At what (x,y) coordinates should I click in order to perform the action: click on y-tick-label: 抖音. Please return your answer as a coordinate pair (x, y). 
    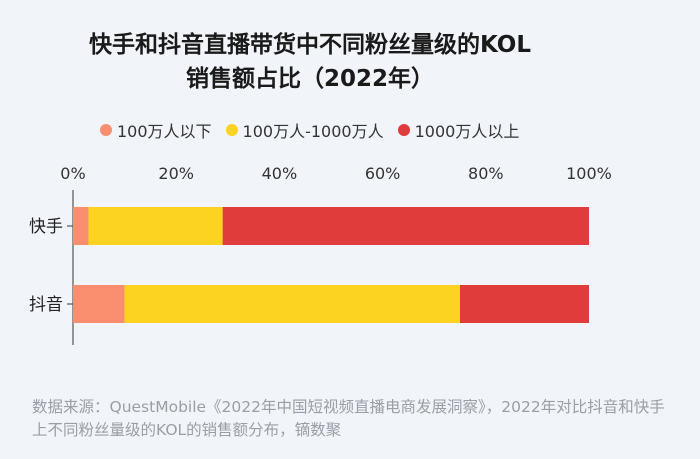
    Looking at the image, I should click on (46, 305).